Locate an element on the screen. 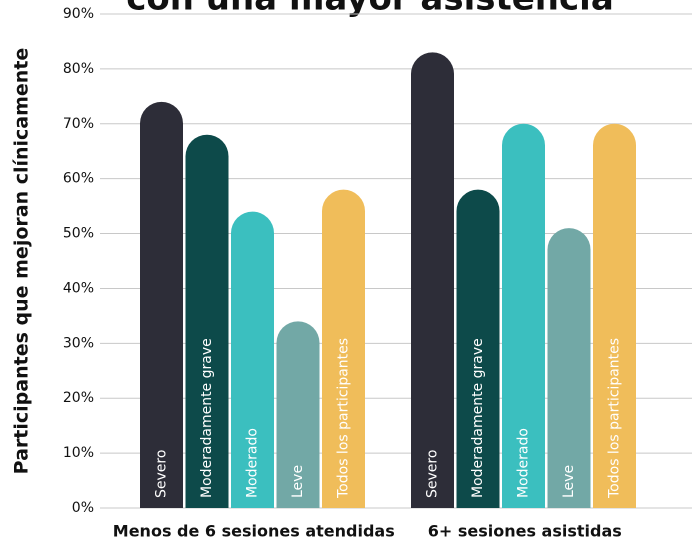  y-tick-label: 10% is located at coordinates (78, 453).